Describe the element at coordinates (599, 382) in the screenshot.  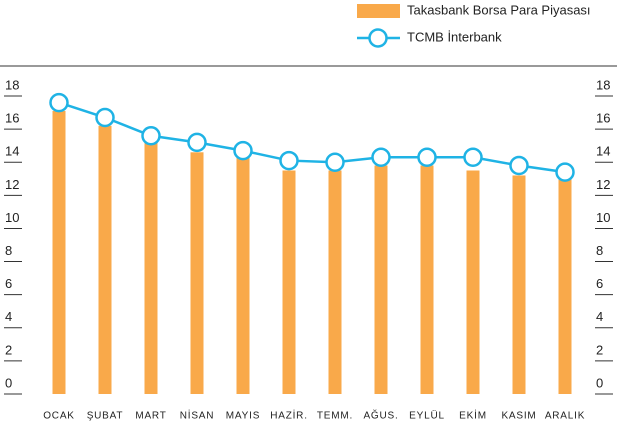
I see `y2-tick-label: 0` at that location.